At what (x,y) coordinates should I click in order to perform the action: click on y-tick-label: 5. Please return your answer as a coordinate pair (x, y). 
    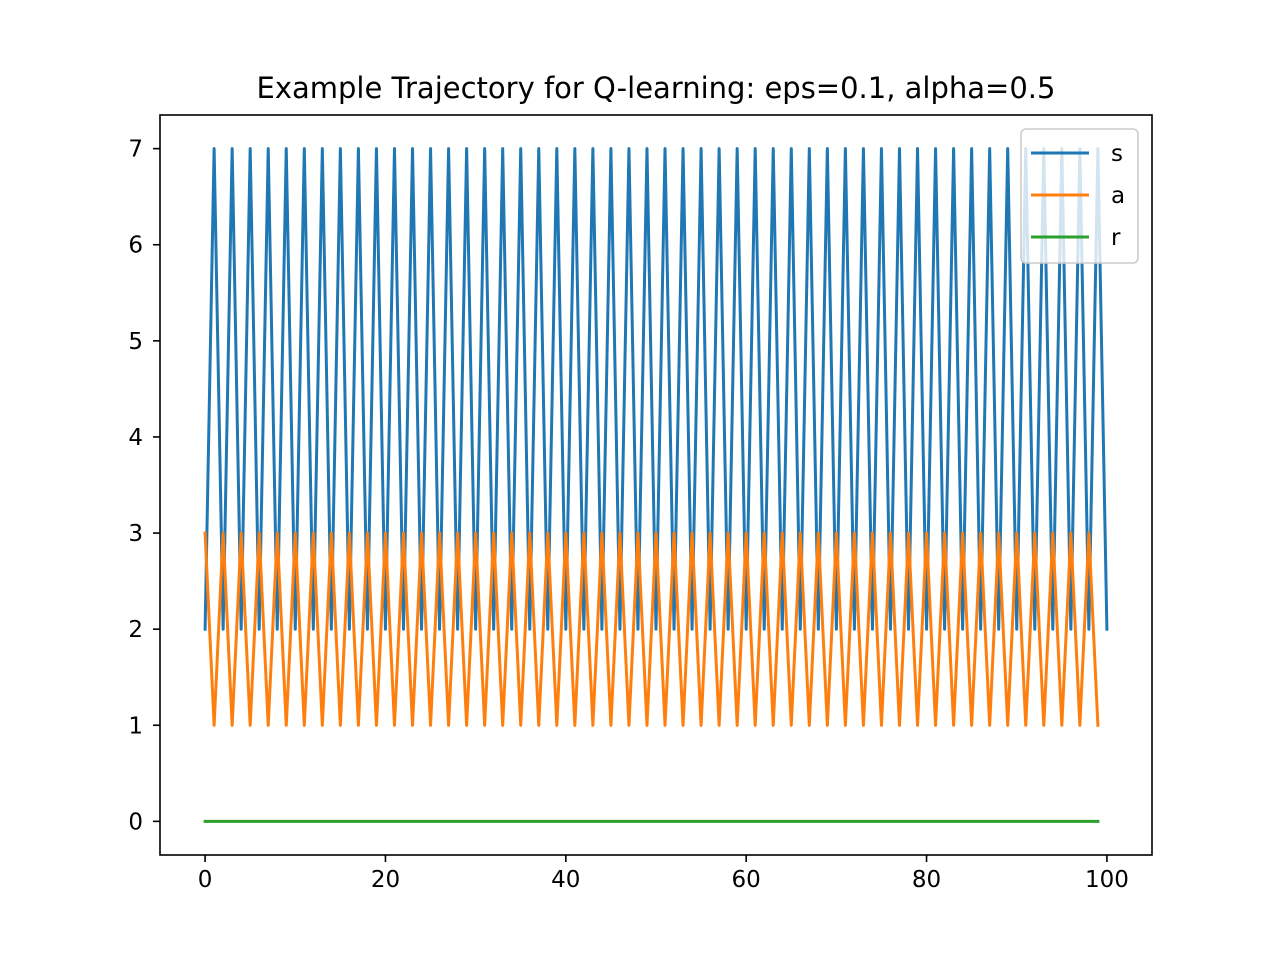
    Looking at the image, I should click on (135, 342).